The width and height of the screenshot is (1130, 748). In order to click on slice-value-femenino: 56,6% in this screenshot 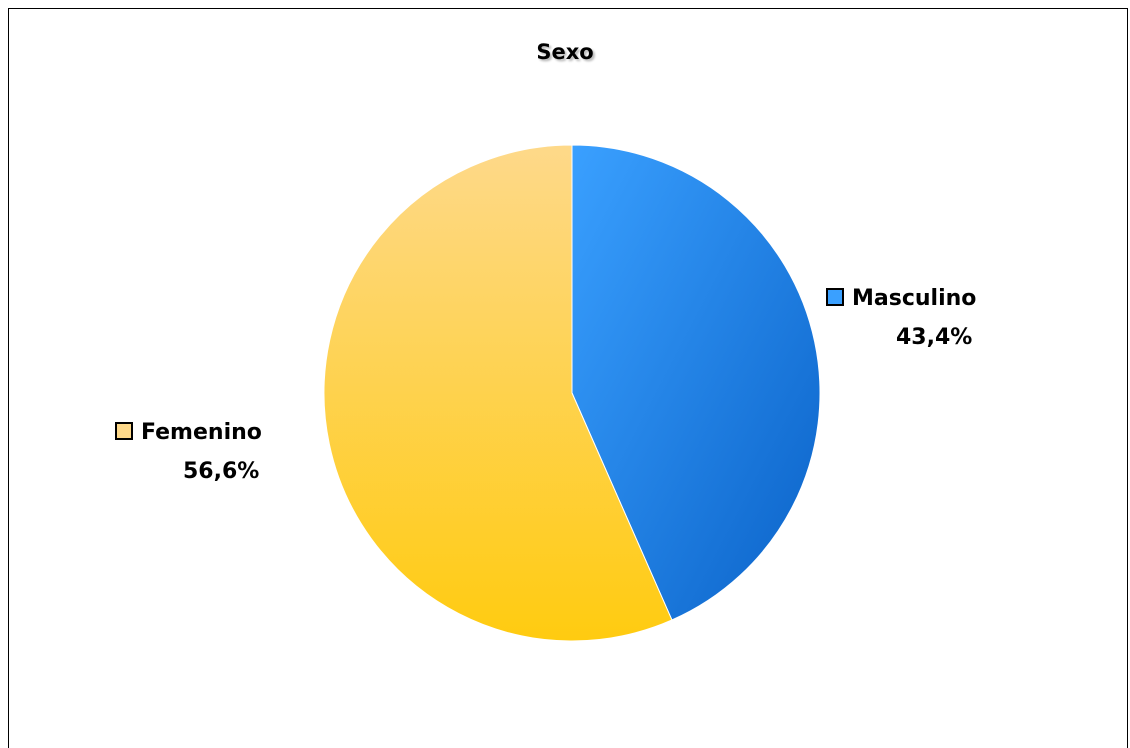, I will do `click(221, 471)`.